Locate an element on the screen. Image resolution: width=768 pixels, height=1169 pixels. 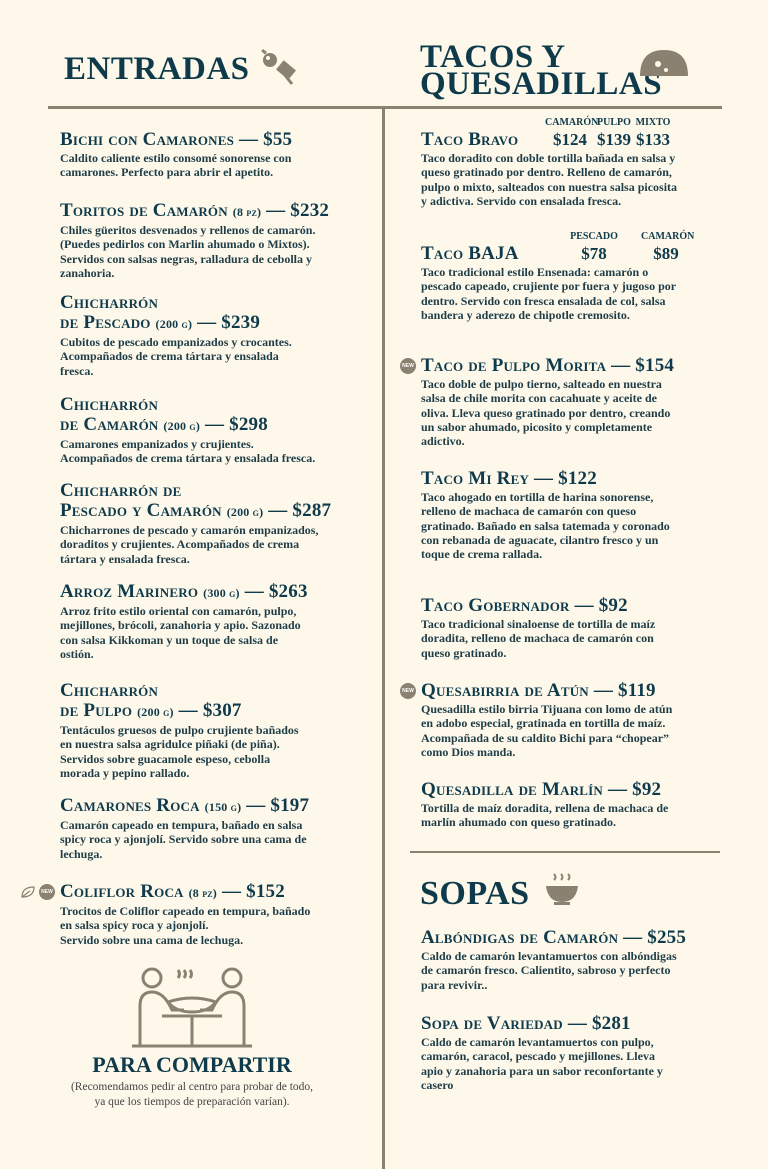
item-name: de Pulpo is located at coordinates (96, 710).